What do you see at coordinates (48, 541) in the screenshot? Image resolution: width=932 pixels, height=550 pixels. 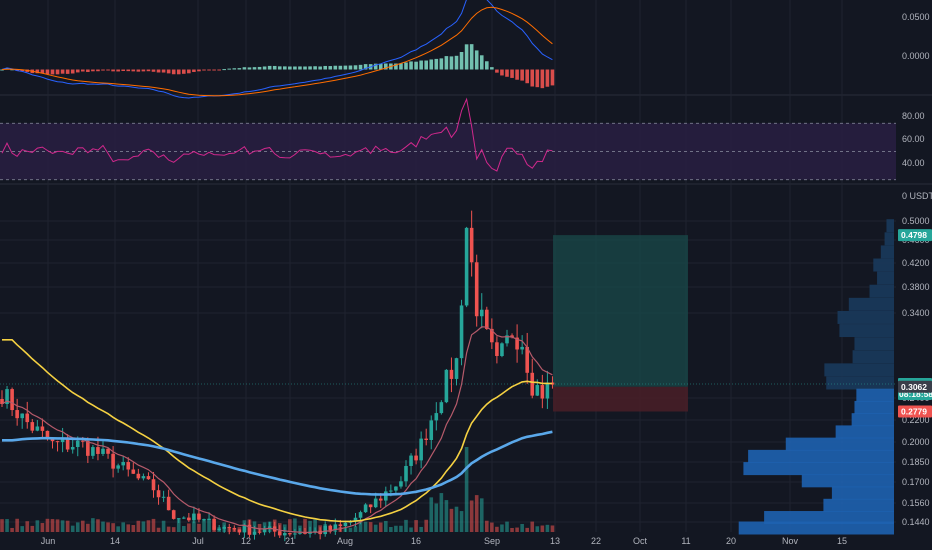 I see `time-axis-label: Jun` at bounding box center [48, 541].